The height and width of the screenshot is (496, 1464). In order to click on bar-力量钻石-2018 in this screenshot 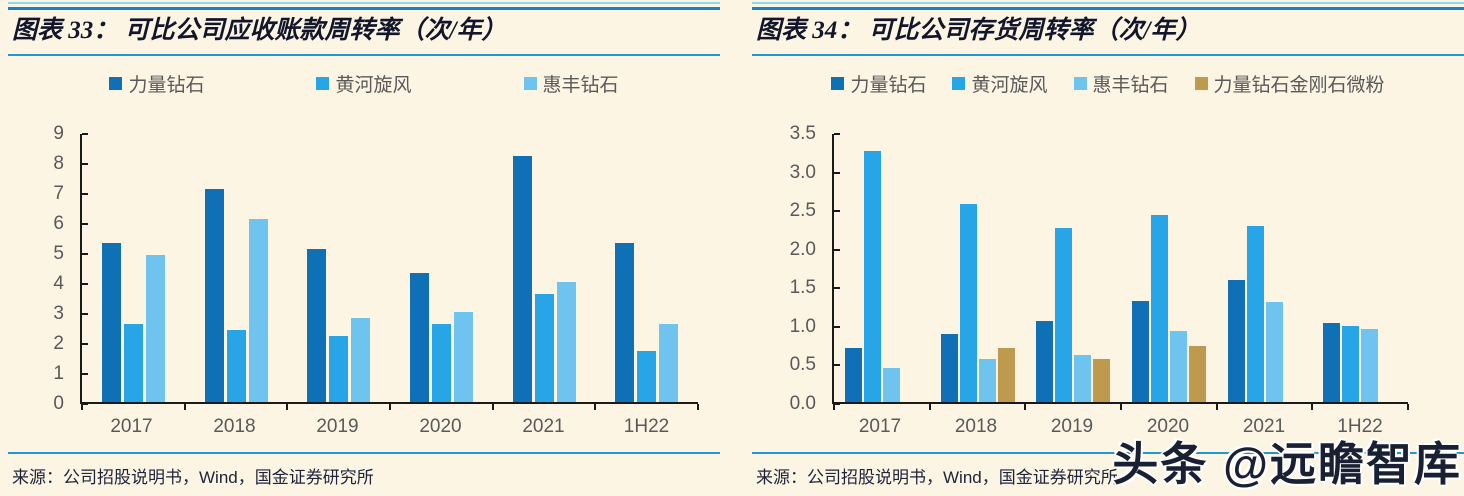, I will do `click(949, 368)`.